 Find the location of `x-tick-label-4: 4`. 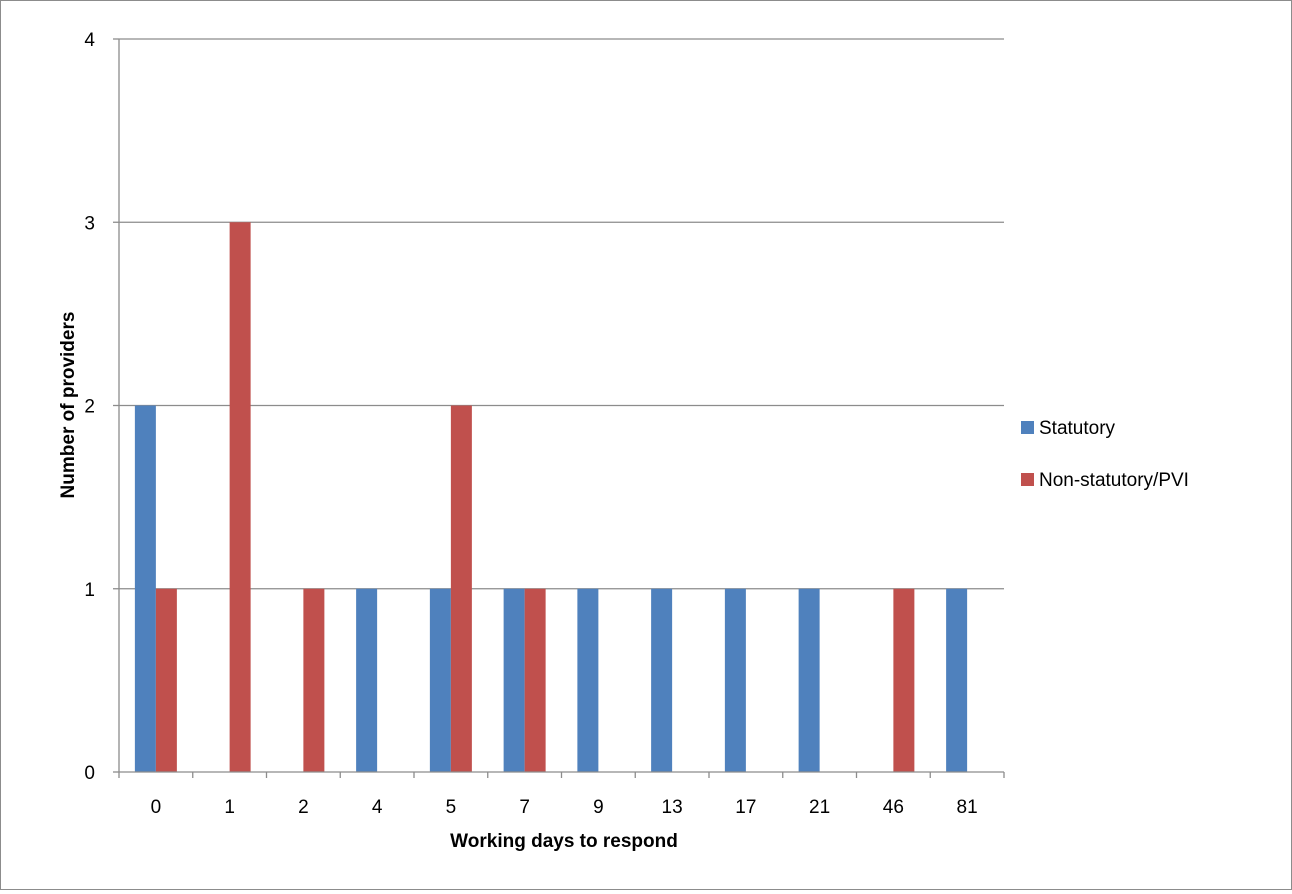

x-tick-label-4: 4 is located at coordinates (377, 807).